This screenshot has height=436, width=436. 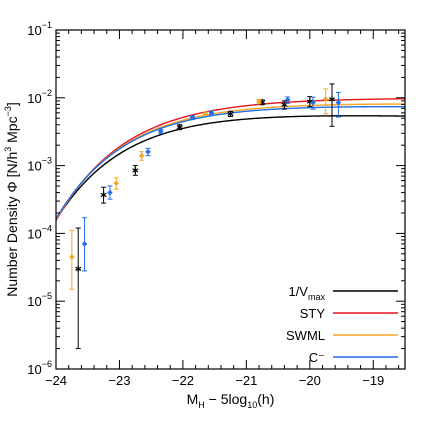 I want to click on legend-label-1: STY, so click(x=313, y=313).